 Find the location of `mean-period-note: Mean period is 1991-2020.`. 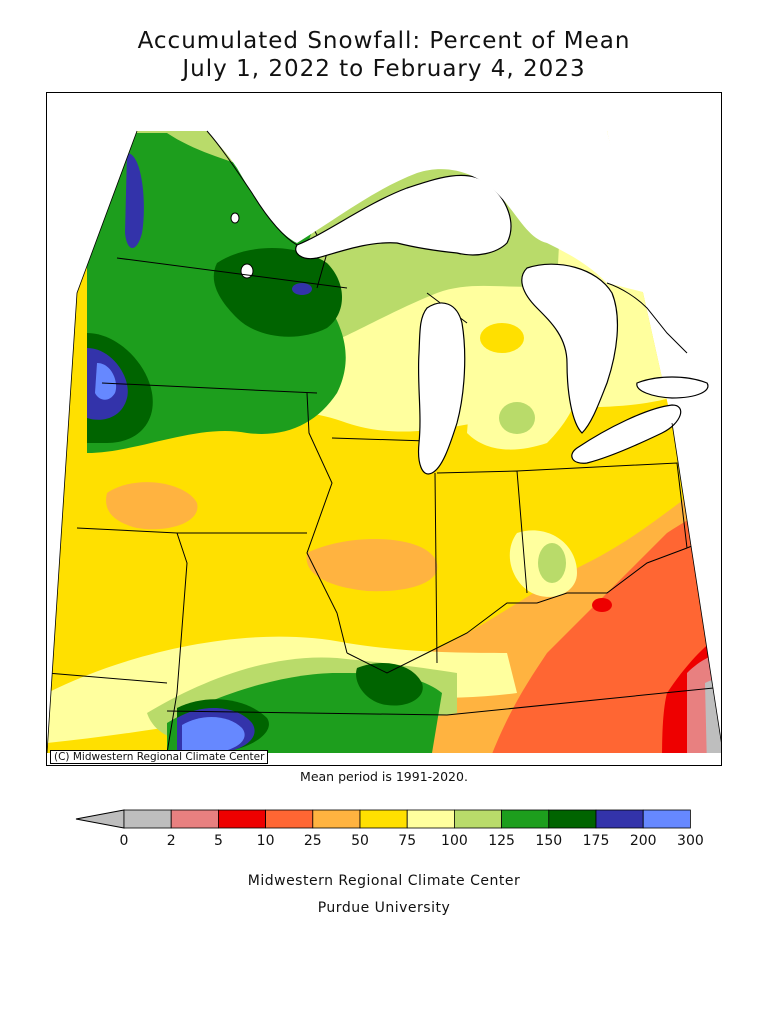

mean-period-note: Mean period is 1991-2020. is located at coordinates (384, 776).